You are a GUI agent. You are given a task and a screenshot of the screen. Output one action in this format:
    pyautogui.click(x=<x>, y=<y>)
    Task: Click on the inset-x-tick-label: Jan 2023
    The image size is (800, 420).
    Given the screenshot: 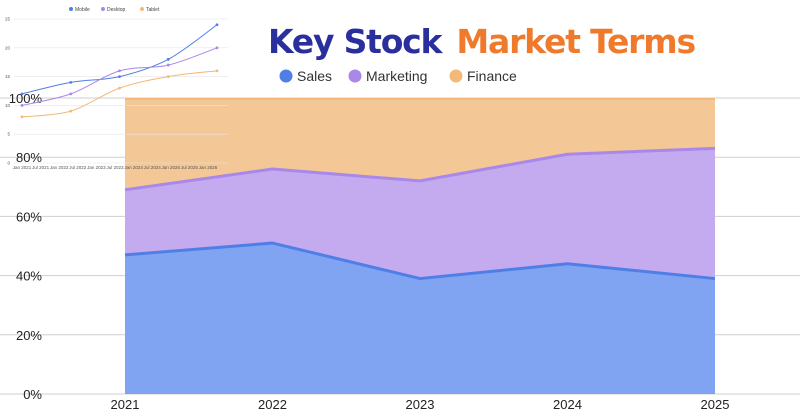 What is the action you would take?
    pyautogui.click(x=96, y=167)
    